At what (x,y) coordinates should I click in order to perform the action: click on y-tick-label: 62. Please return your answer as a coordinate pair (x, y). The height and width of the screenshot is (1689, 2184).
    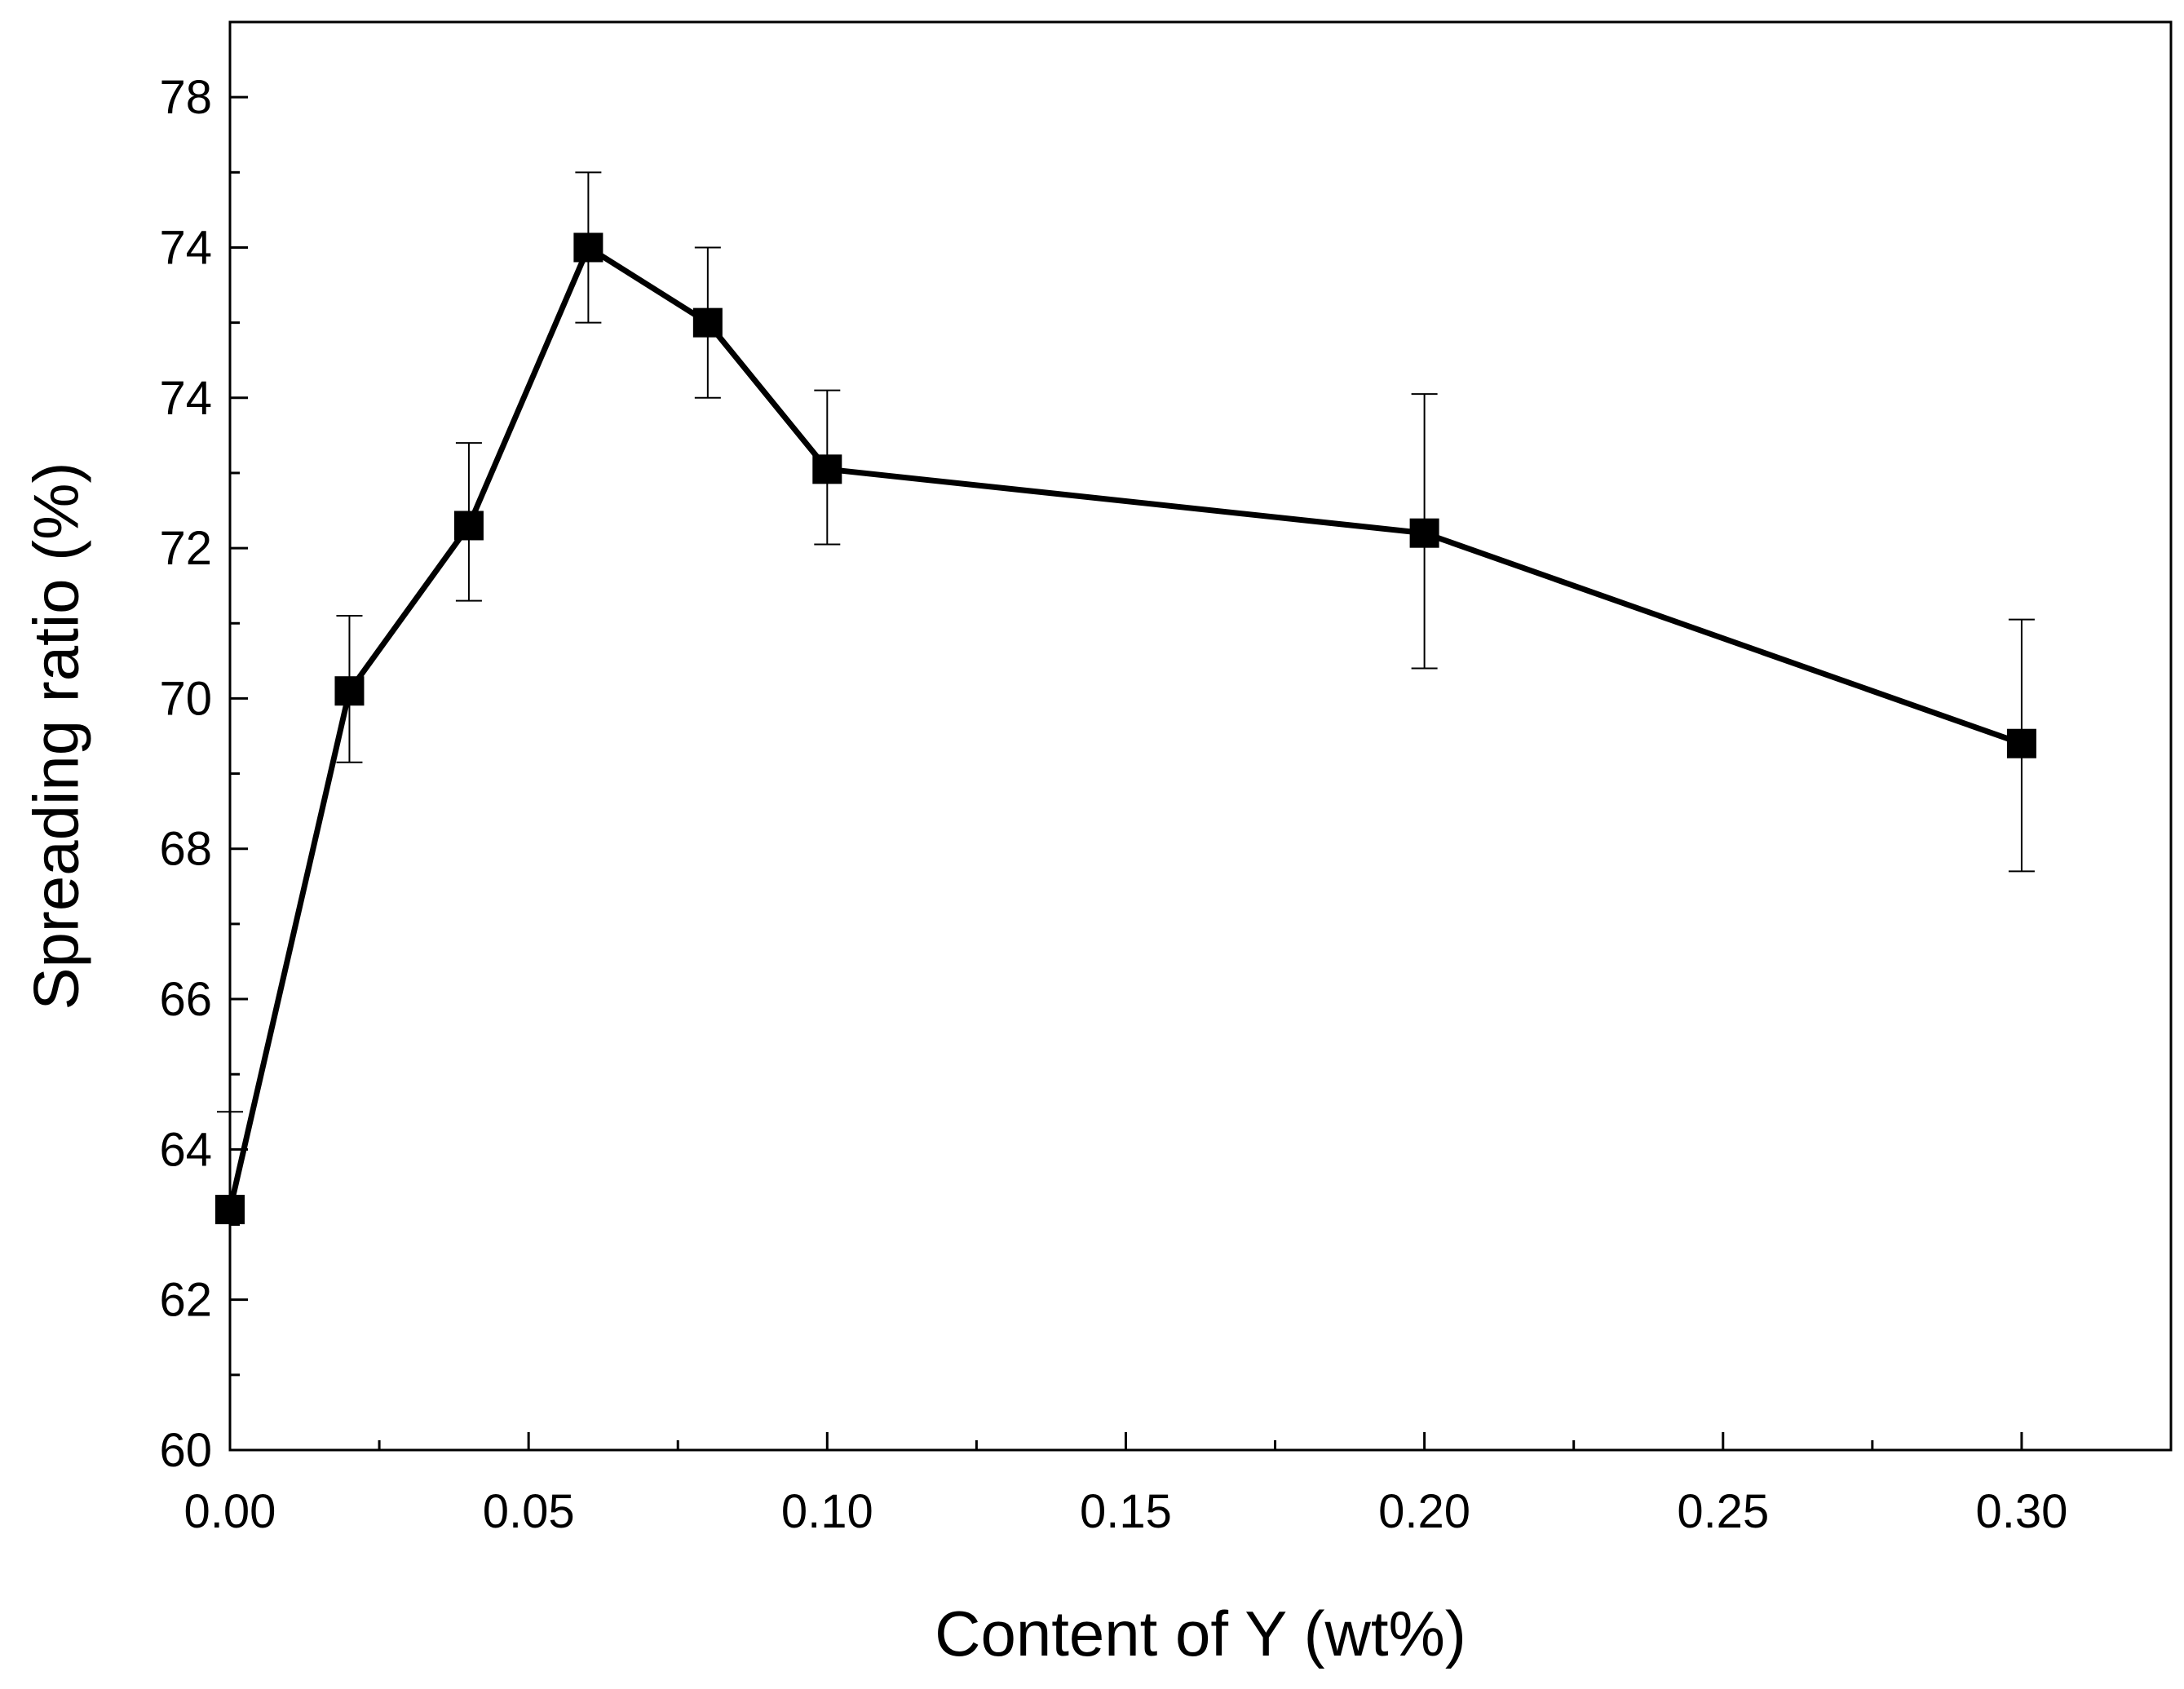
    Looking at the image, I should click on (185, 1300).